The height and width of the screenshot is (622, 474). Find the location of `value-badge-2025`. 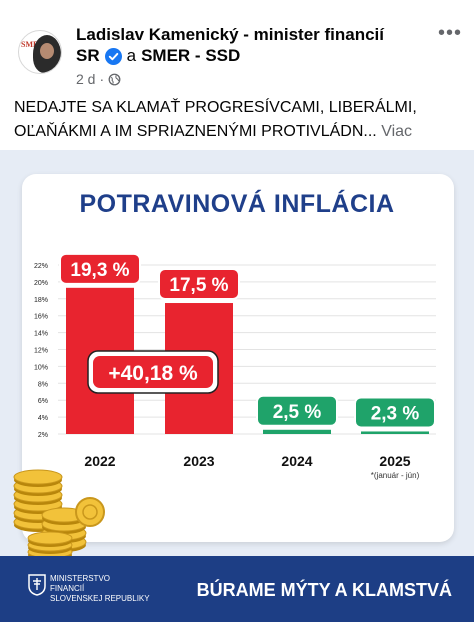

value-badge-2025 is located at coordinates (395, 412).